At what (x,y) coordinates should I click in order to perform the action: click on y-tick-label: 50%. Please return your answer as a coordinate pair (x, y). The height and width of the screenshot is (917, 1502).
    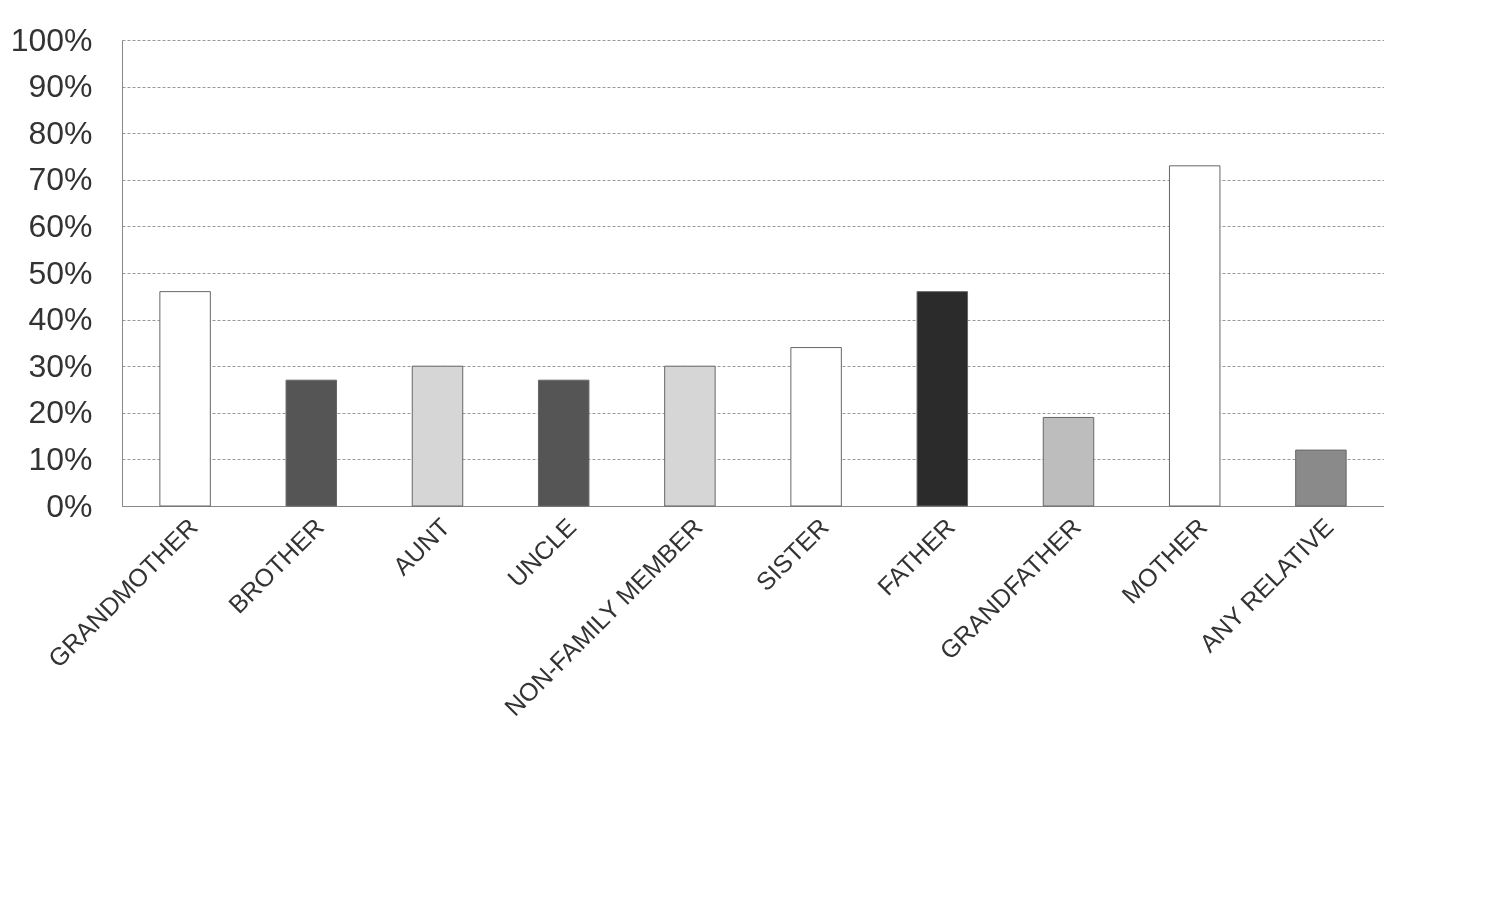
    Looking at the image, I should click on (60, 272).